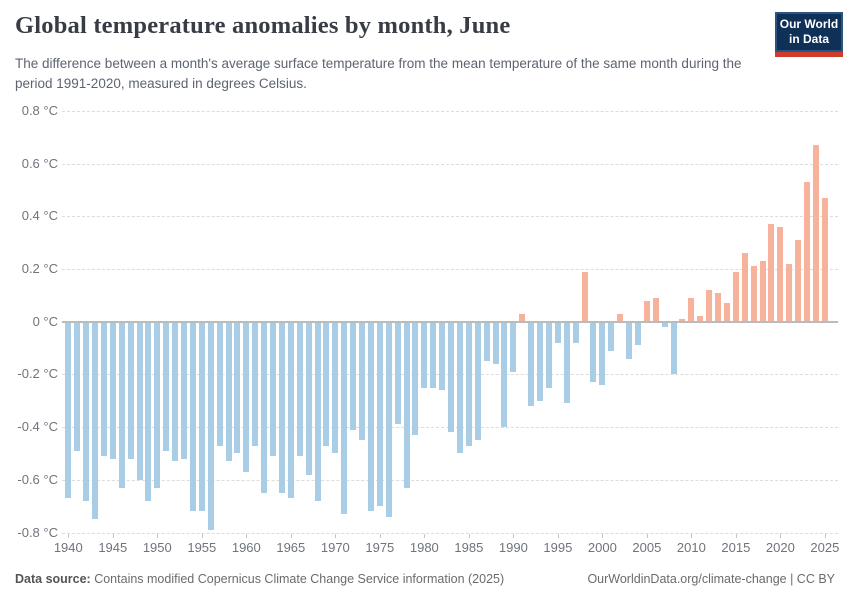 The width and height of the screenshot is (850, 600). Describe the element at coordinates (584, 296) in the screenshot. I see `bar-1998` at that location.